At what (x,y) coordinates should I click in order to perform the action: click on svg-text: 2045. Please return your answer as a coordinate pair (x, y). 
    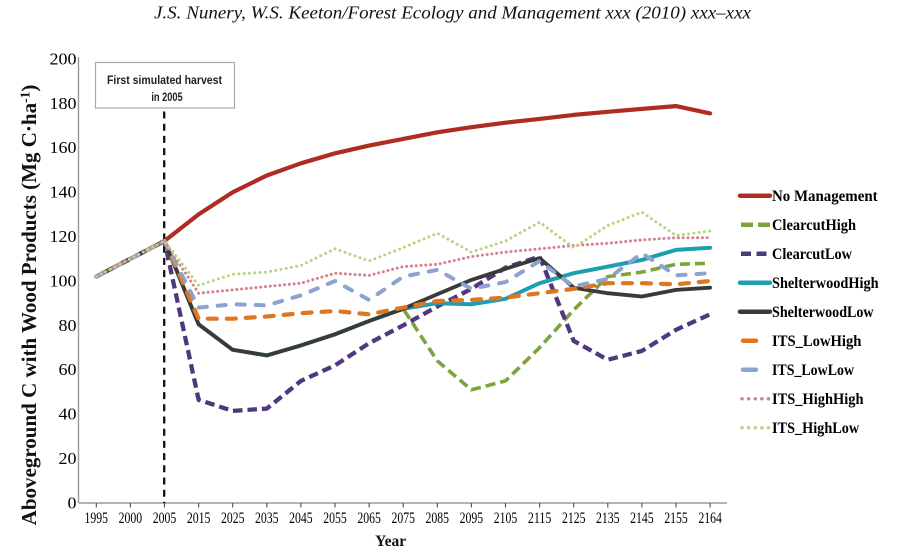
    Looking at the image, I should click on (301, 518).